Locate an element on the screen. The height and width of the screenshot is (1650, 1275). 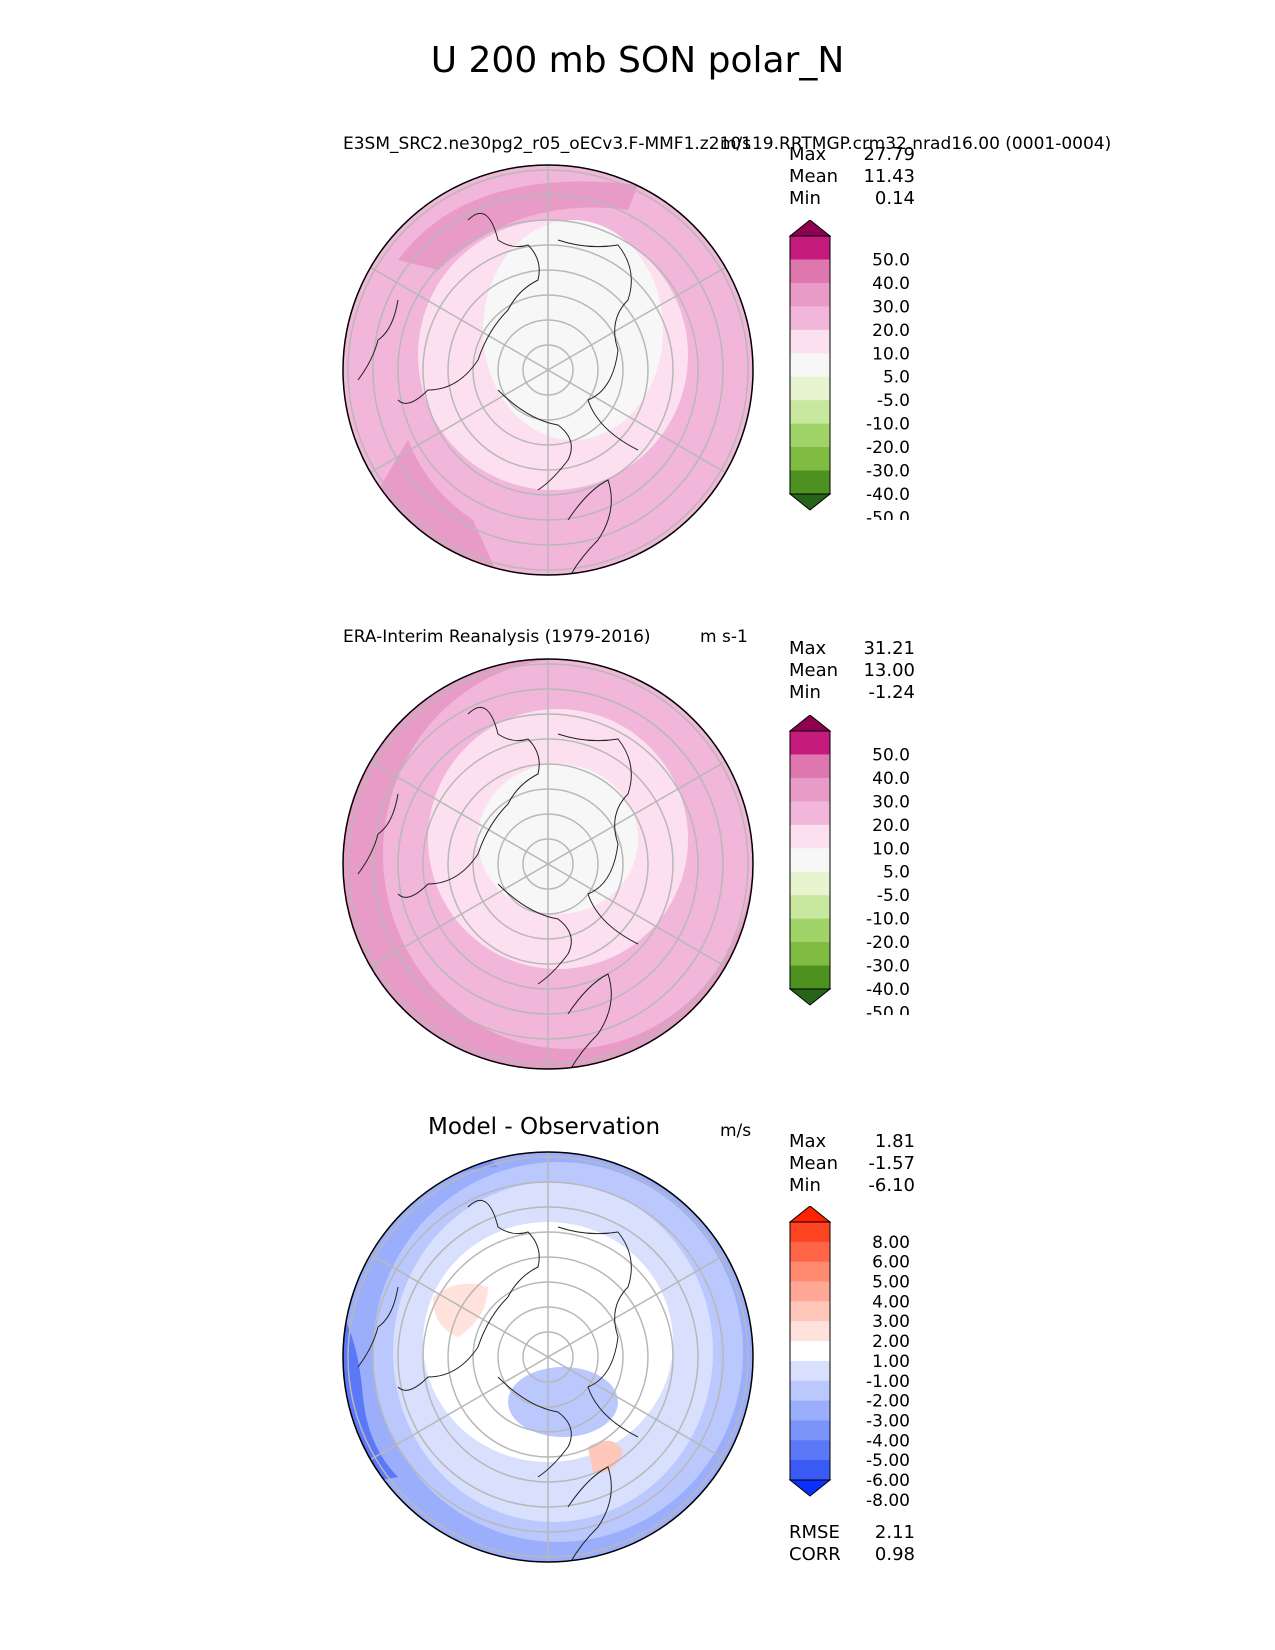
colorbar-tick-label: 2.00 is located at coordinates (891, 1342).